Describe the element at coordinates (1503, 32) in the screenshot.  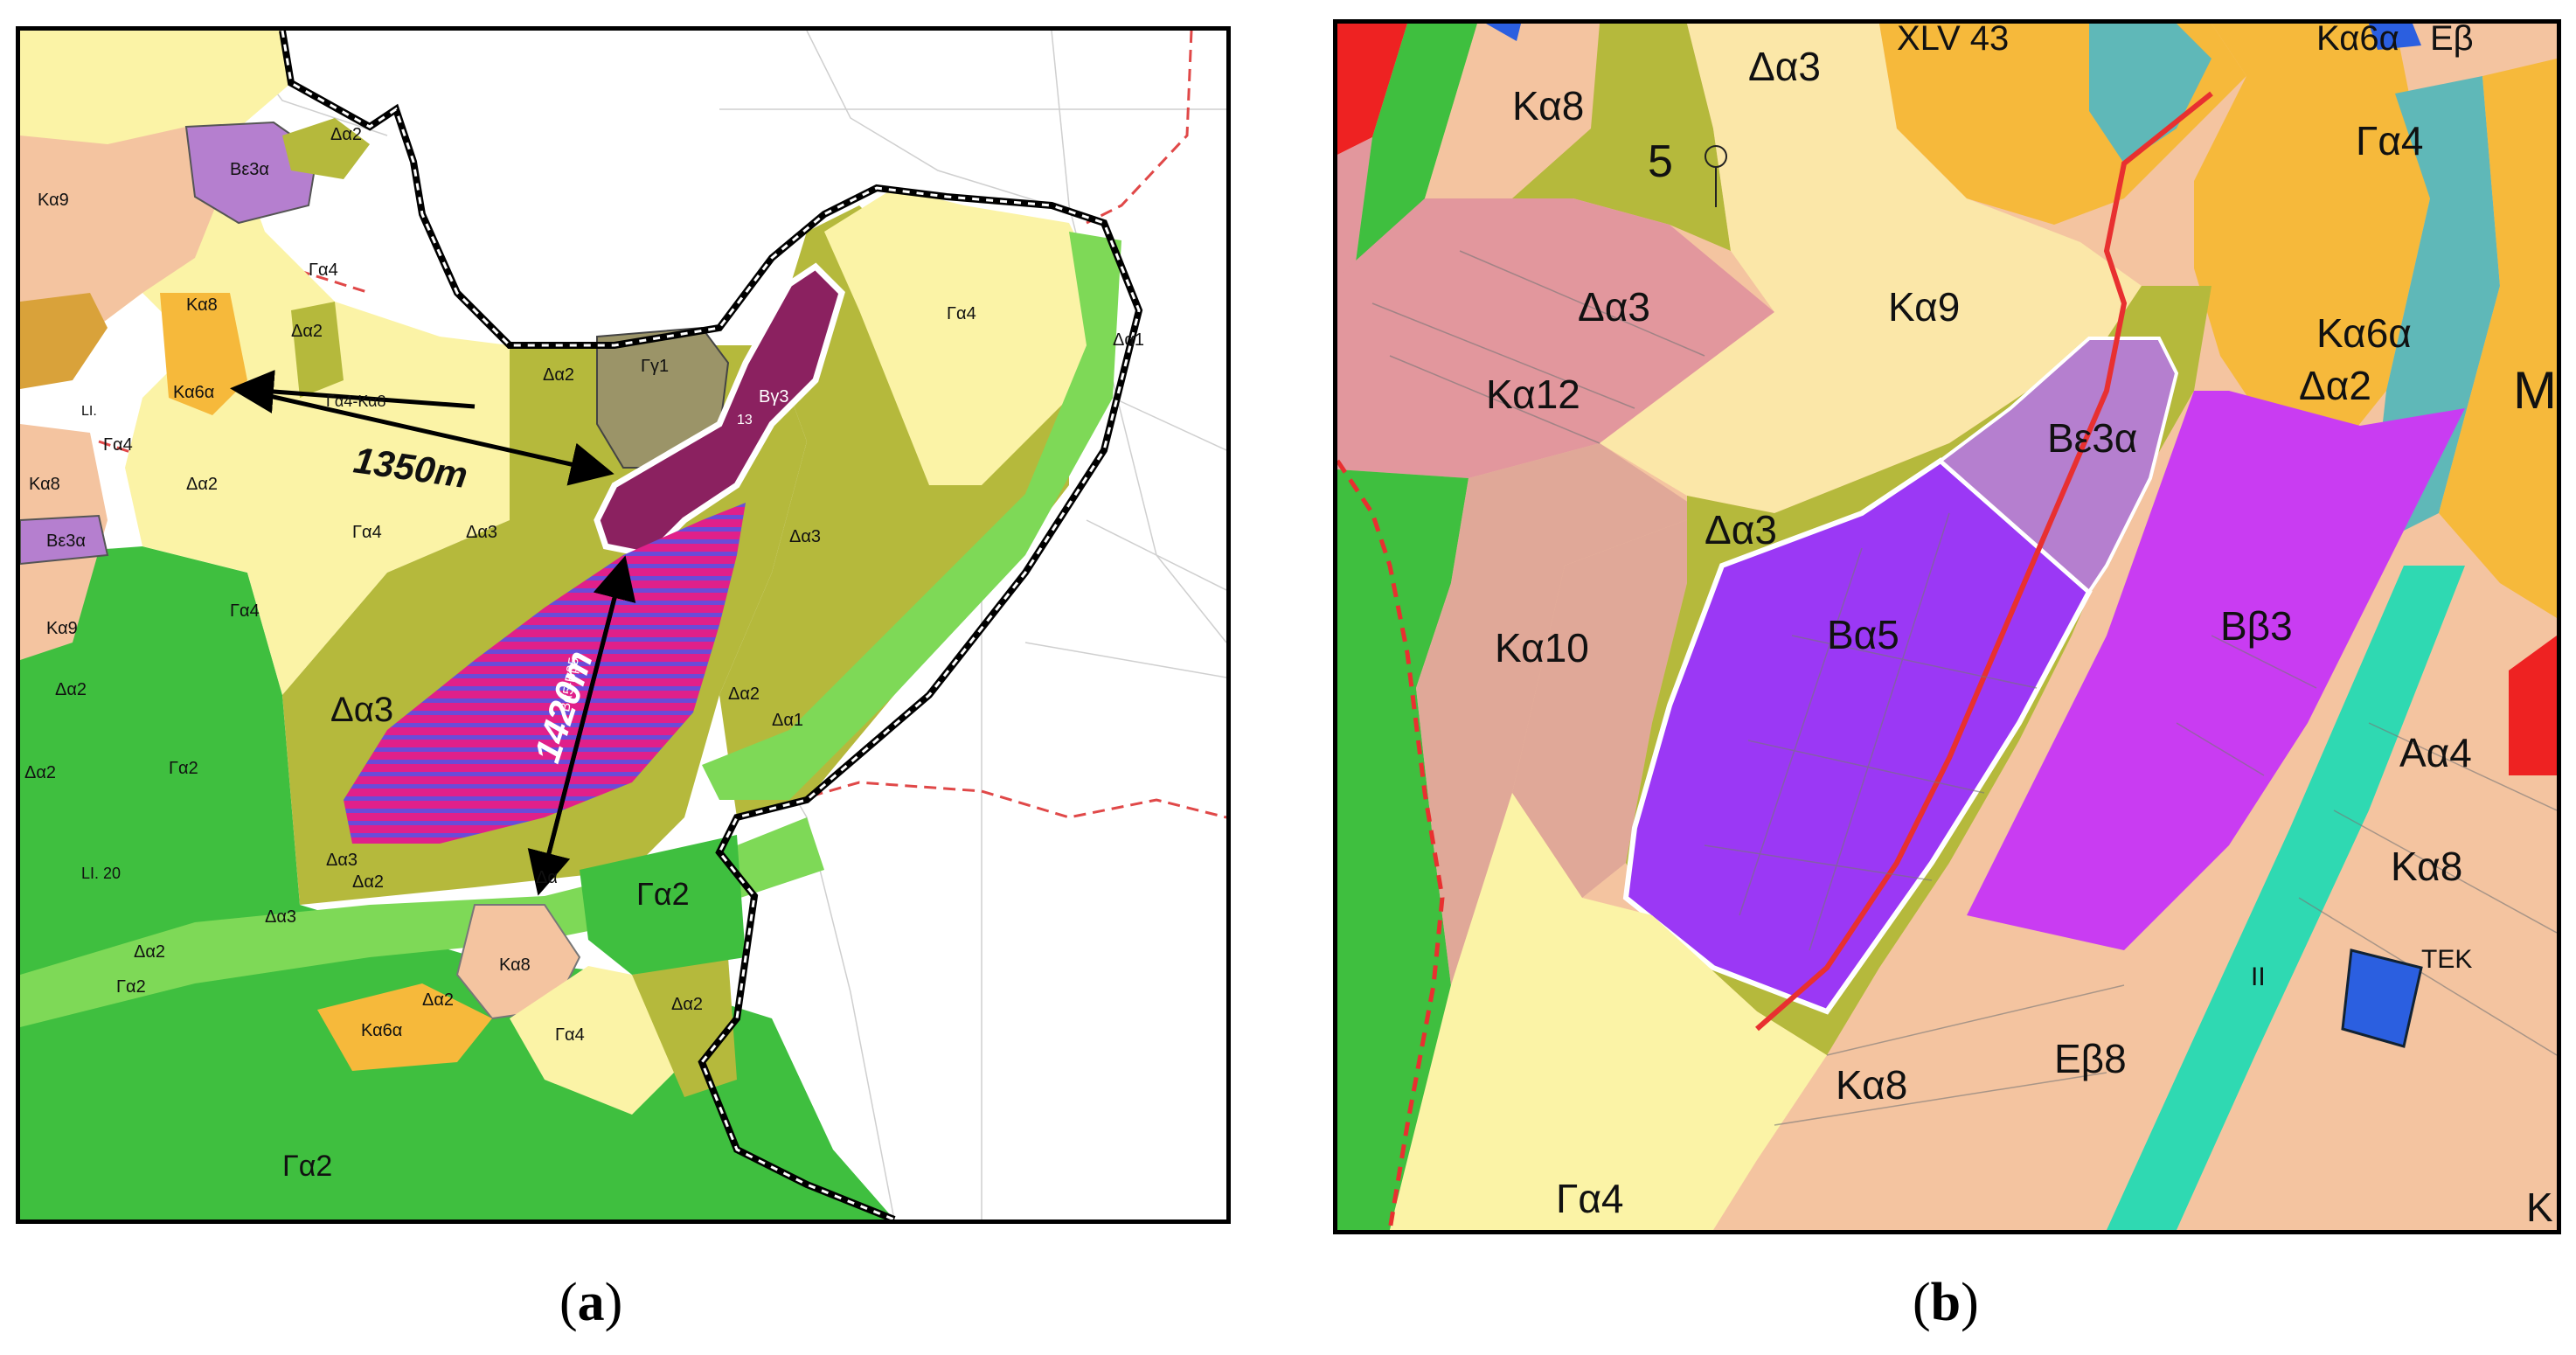
I see `zone-blue-topleft` at that location.